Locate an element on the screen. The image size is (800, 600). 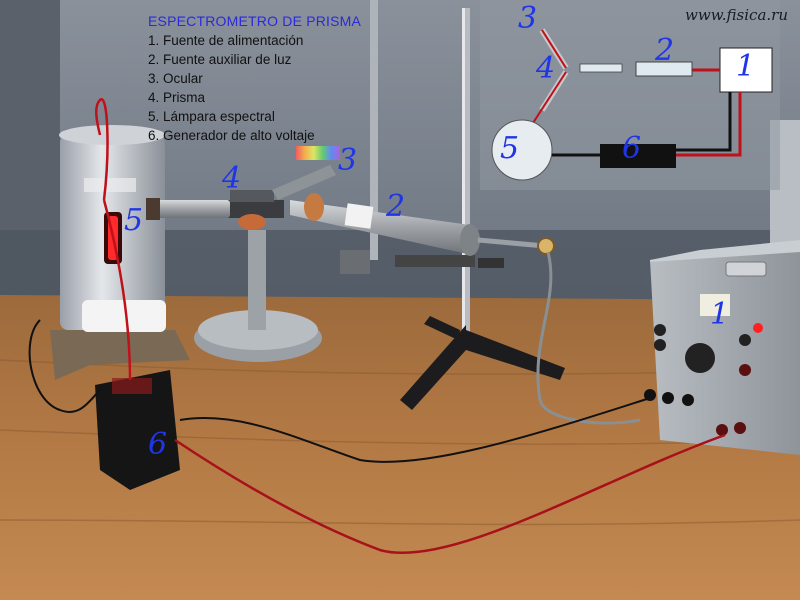
collimator is located at coordinates (188, 209).